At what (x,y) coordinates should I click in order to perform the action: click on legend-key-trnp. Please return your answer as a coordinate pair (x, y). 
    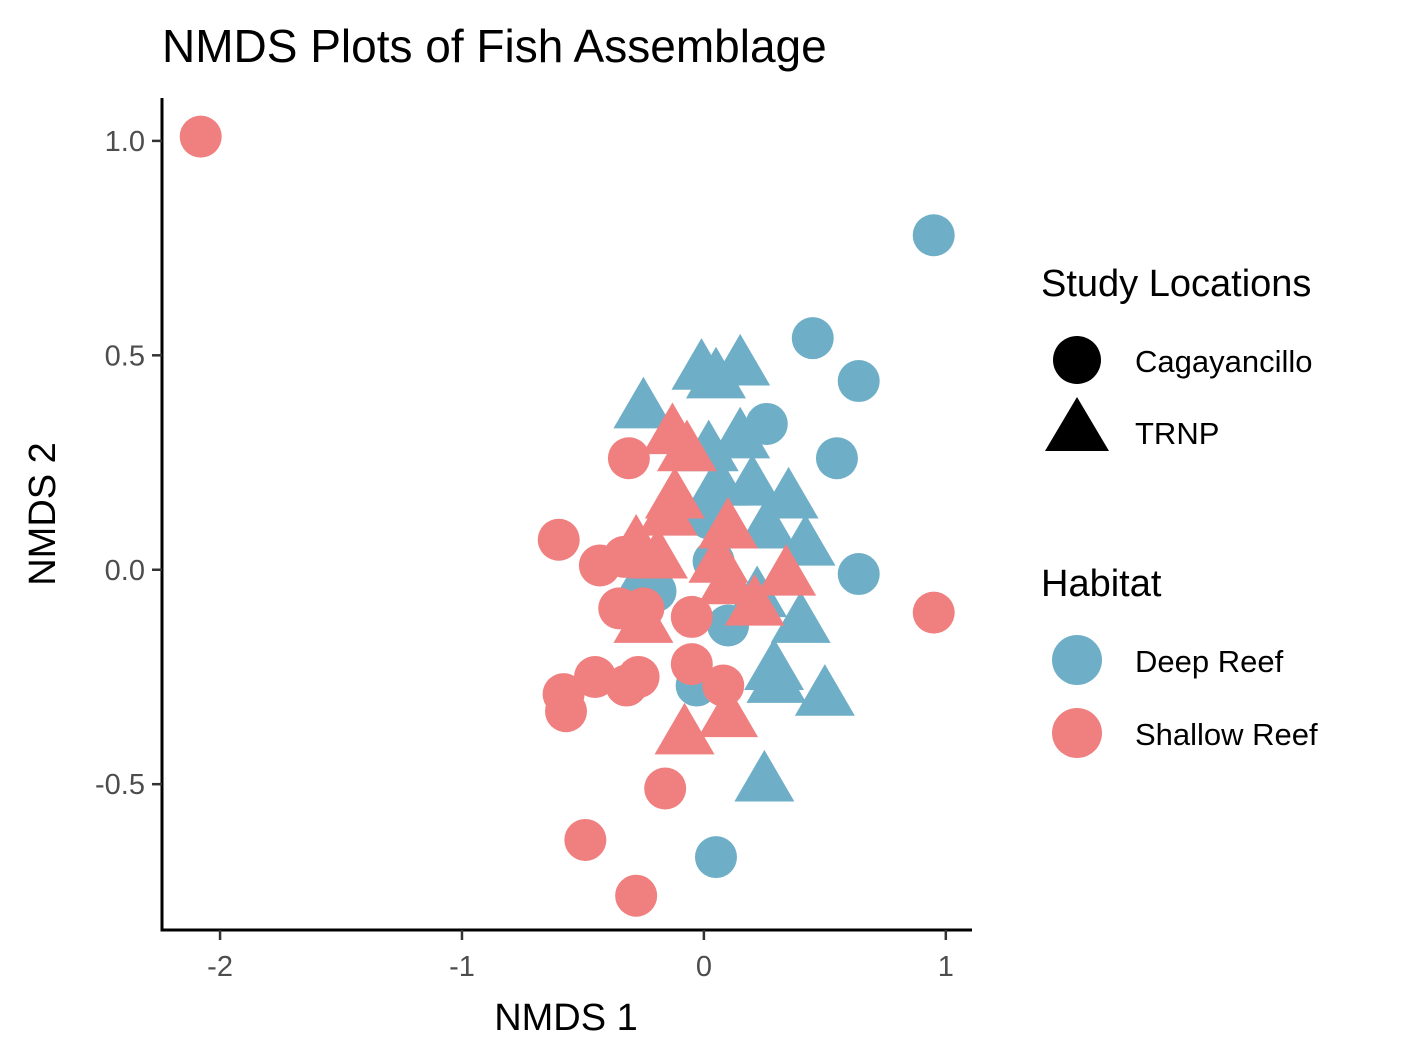
    Looking at the image, I should click on (1077, 424).